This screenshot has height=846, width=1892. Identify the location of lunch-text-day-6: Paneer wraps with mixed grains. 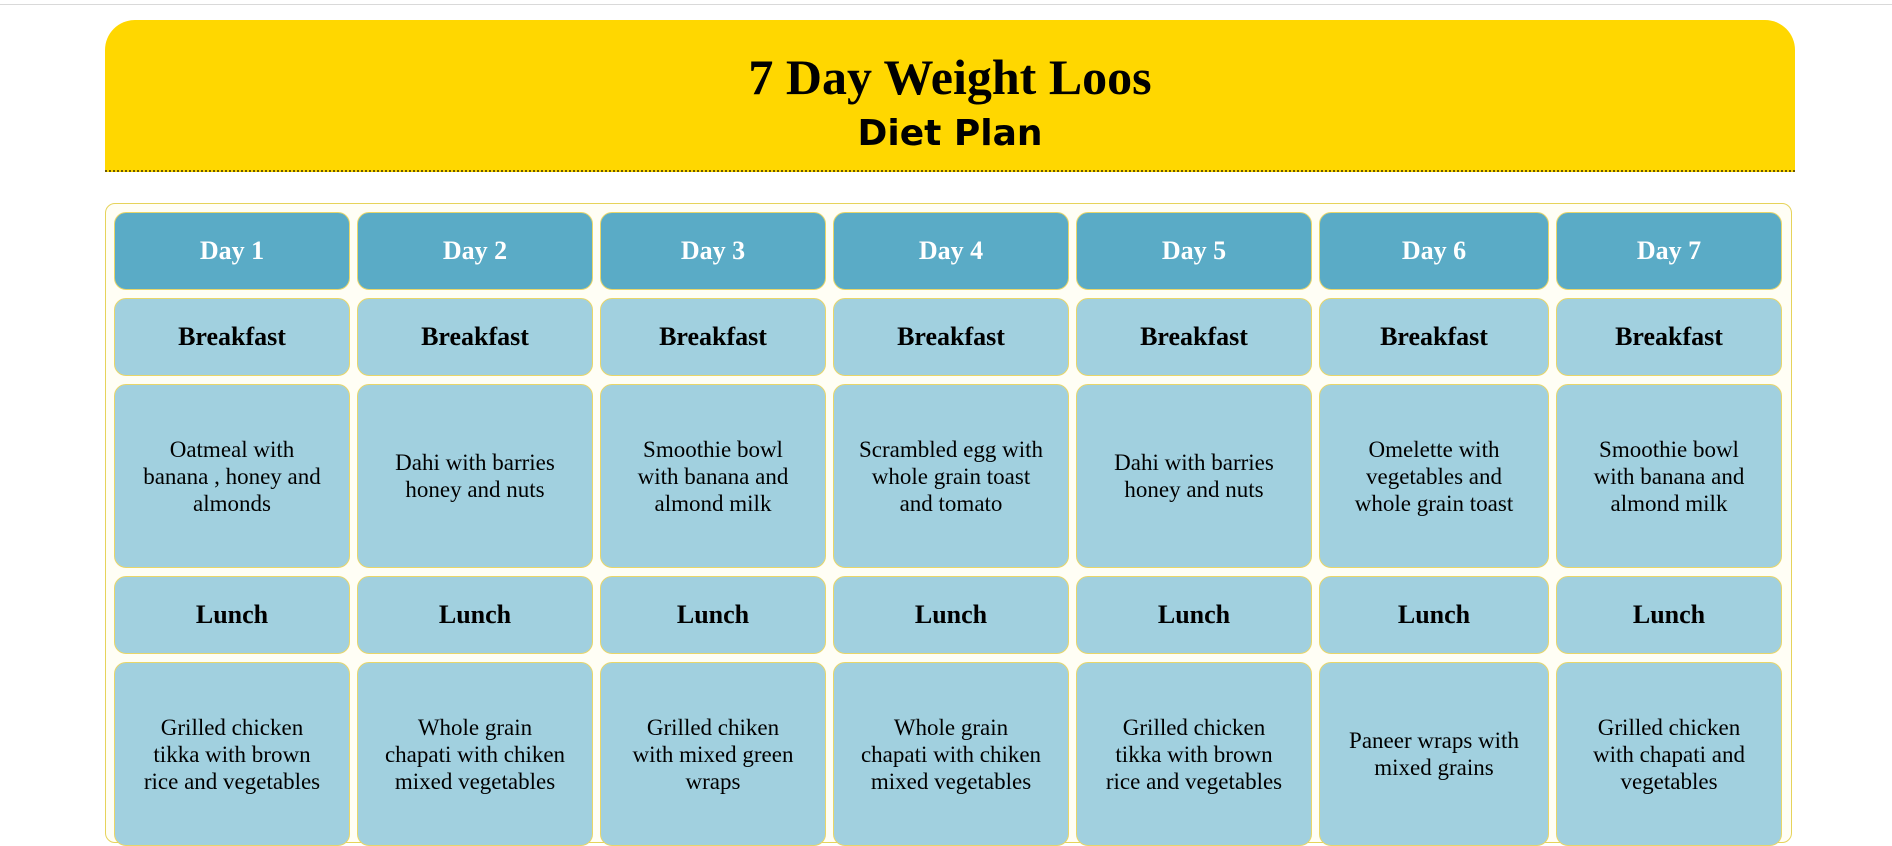
(1434, 754).